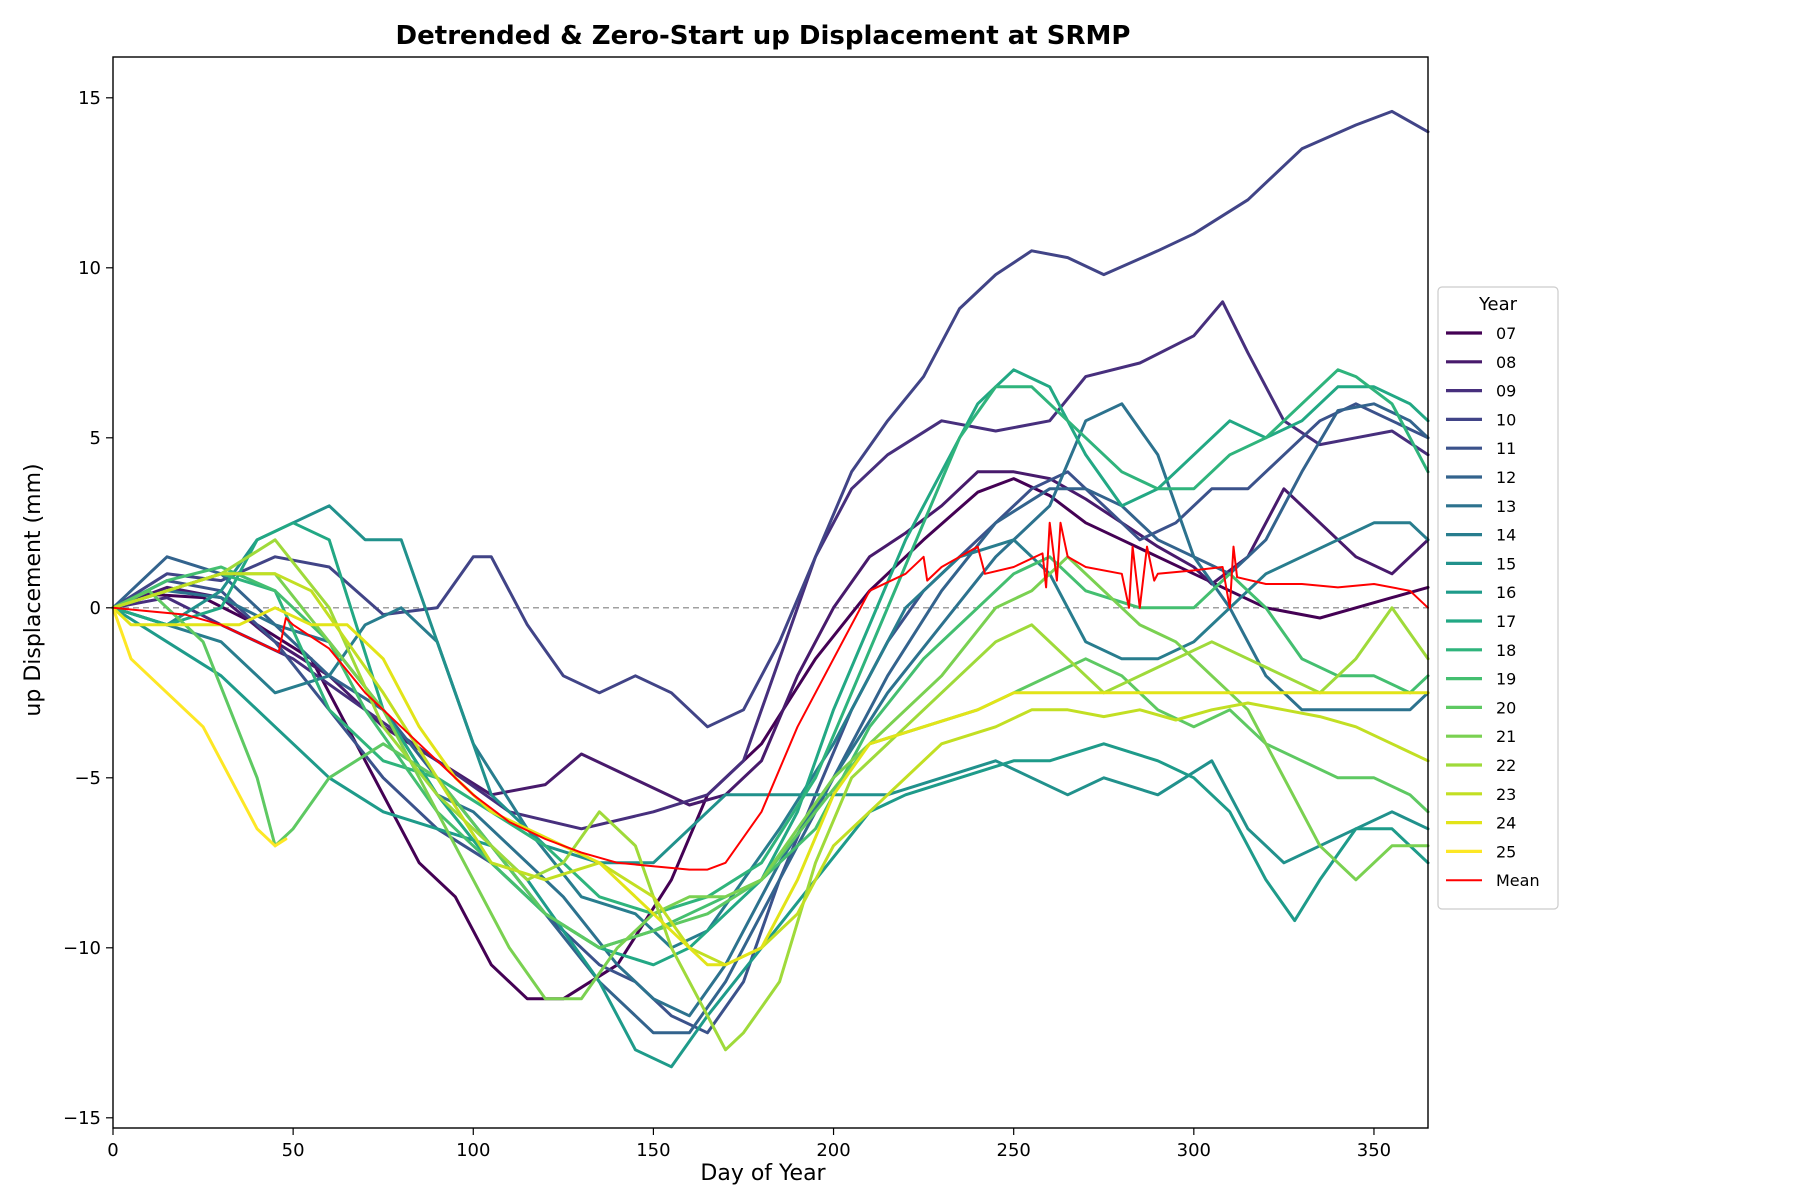  I want to click on y-tick-label: −10, so click(82, 948).